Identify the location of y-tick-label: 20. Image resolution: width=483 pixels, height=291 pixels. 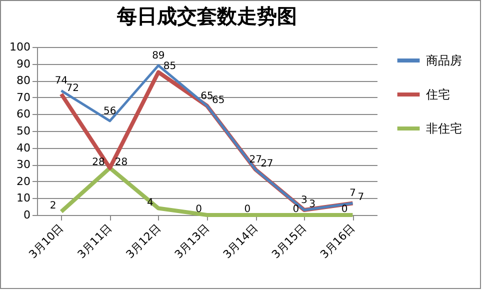
(23, 181).